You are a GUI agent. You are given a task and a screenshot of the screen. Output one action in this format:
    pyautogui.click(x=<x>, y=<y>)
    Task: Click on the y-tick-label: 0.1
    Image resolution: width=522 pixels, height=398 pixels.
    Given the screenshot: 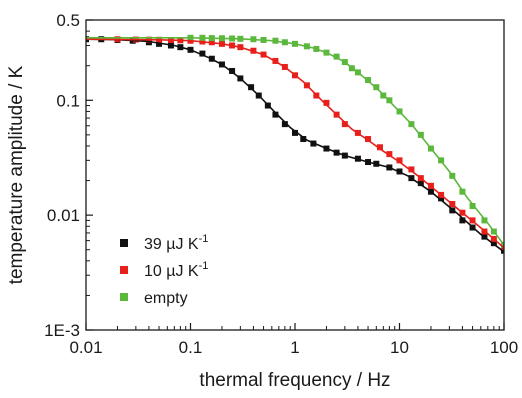 What is the action you would take?
    pyautogui.click(x=68, y=100)
    